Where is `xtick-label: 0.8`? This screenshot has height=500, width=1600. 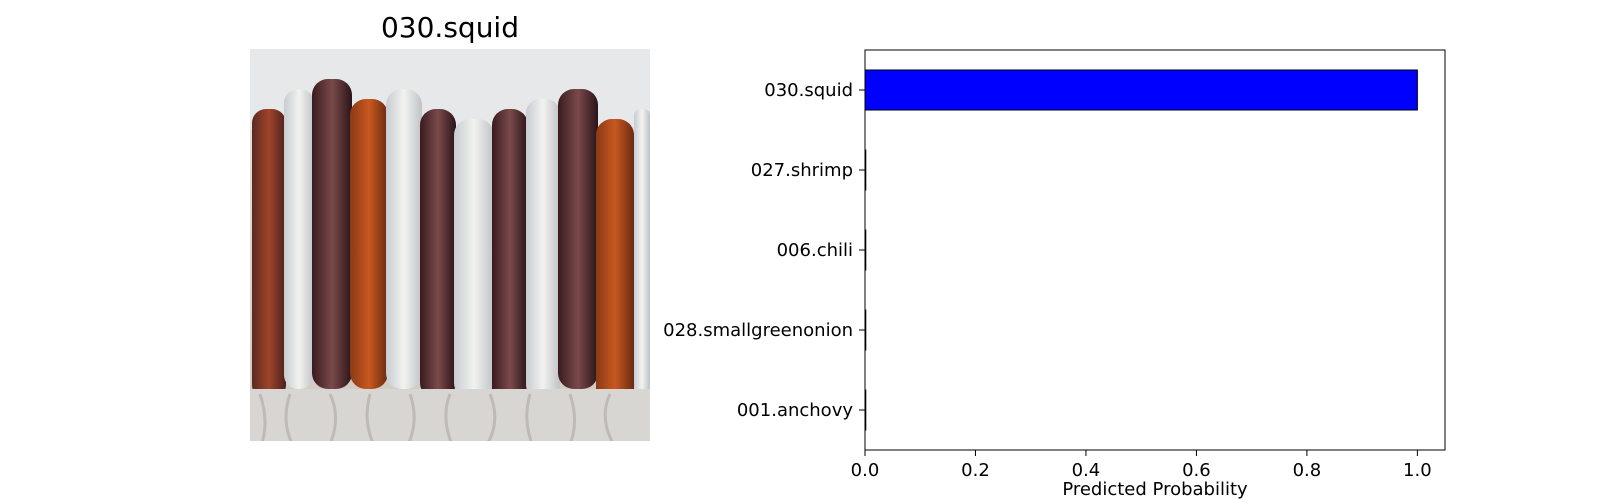 xtick-label: 0.8 is located at coordinates (1307, 470).